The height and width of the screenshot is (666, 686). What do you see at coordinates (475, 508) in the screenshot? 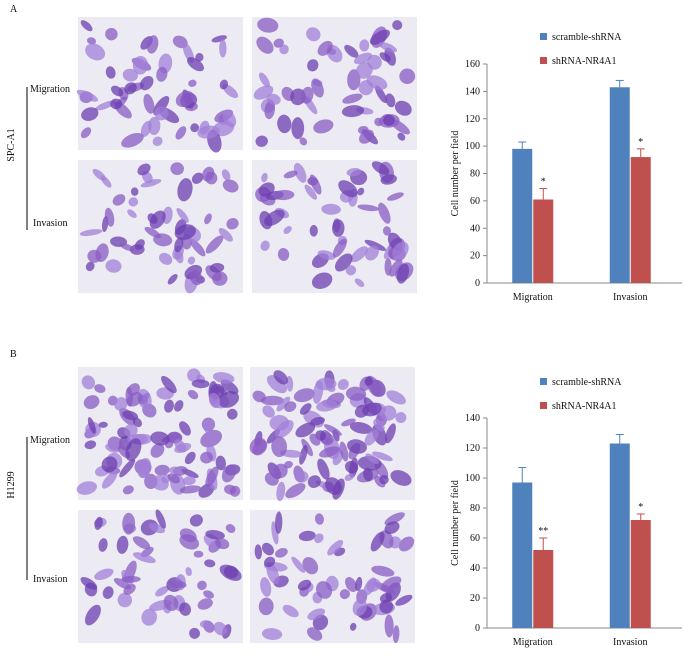
I see `y-tick-label: 80` at bounding box center [475, 508].